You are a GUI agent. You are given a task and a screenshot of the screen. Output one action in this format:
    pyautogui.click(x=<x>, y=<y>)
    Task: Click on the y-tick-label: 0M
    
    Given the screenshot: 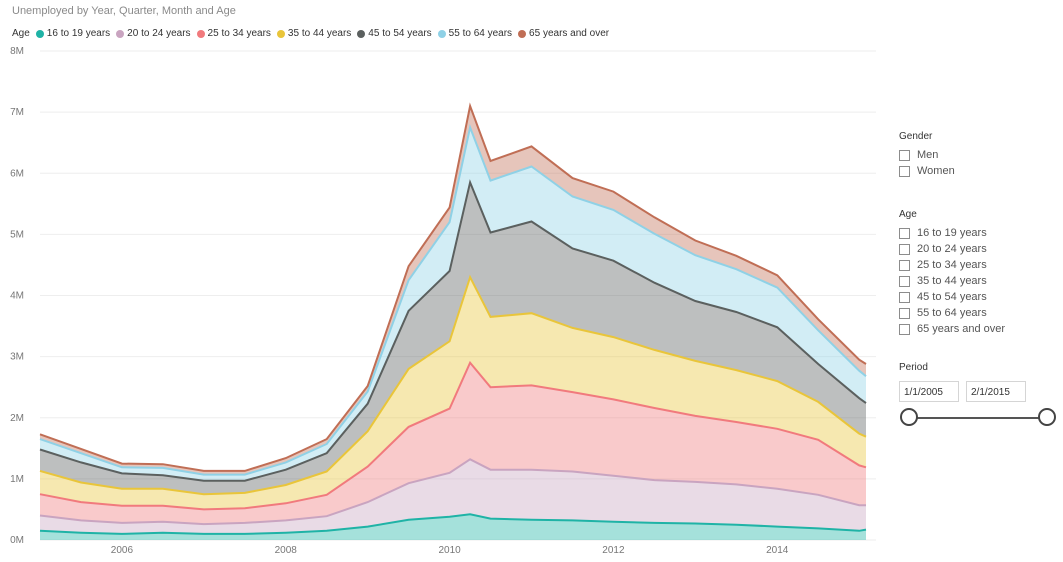 What is the action you would take?
    pyautogui.click(x=17, y=540)
    